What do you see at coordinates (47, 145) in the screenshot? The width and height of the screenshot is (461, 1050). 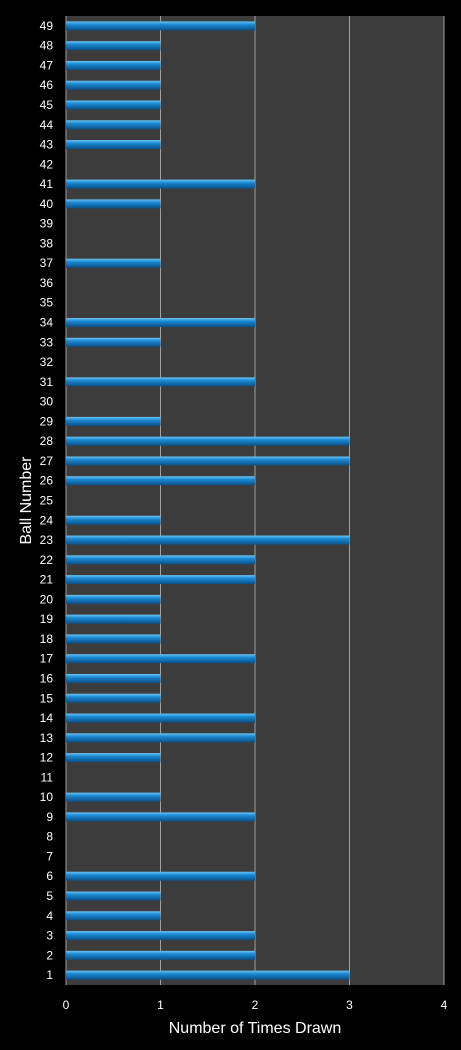 I see `y-tick-label: 43` at bounding box center [47, 145].